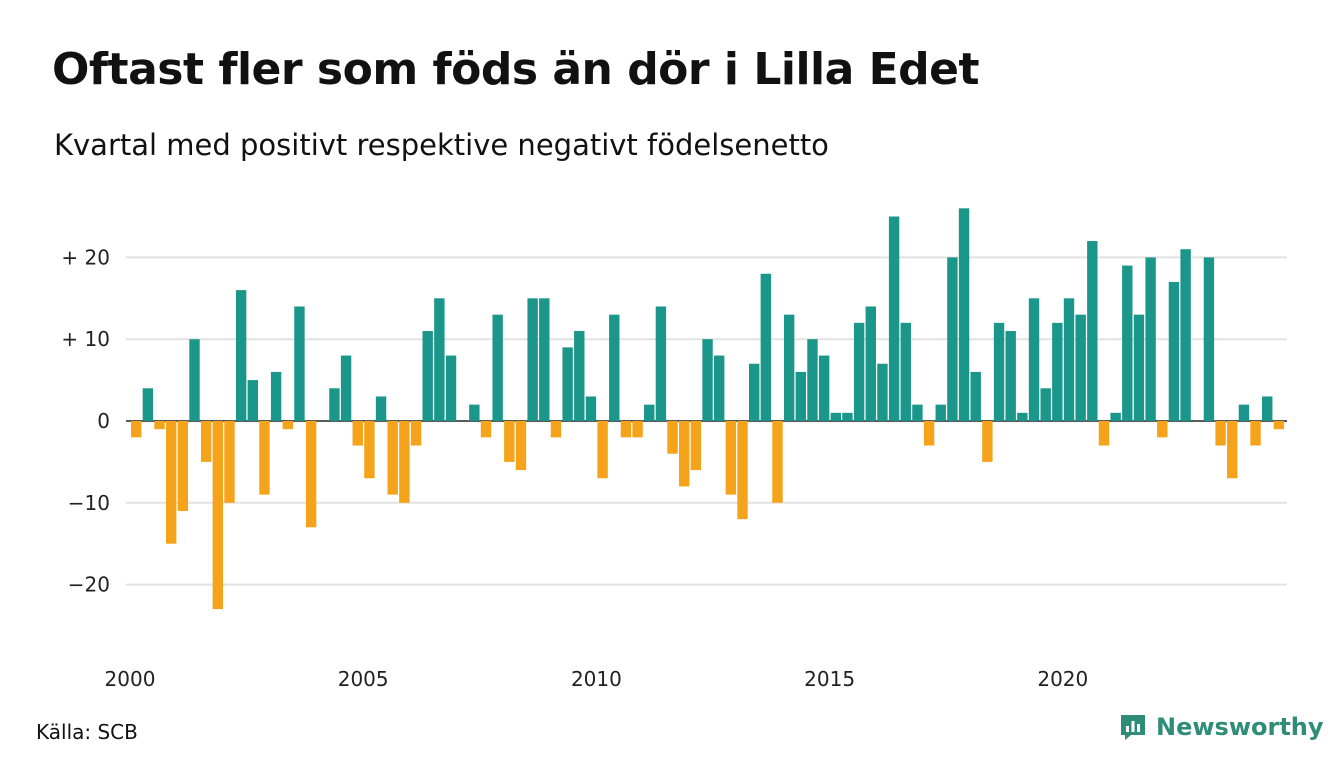  What do you see at coordinates (363, 679) in the screenshot?
I see `x-tick-label: 2005` at bounding box center [363, 679].